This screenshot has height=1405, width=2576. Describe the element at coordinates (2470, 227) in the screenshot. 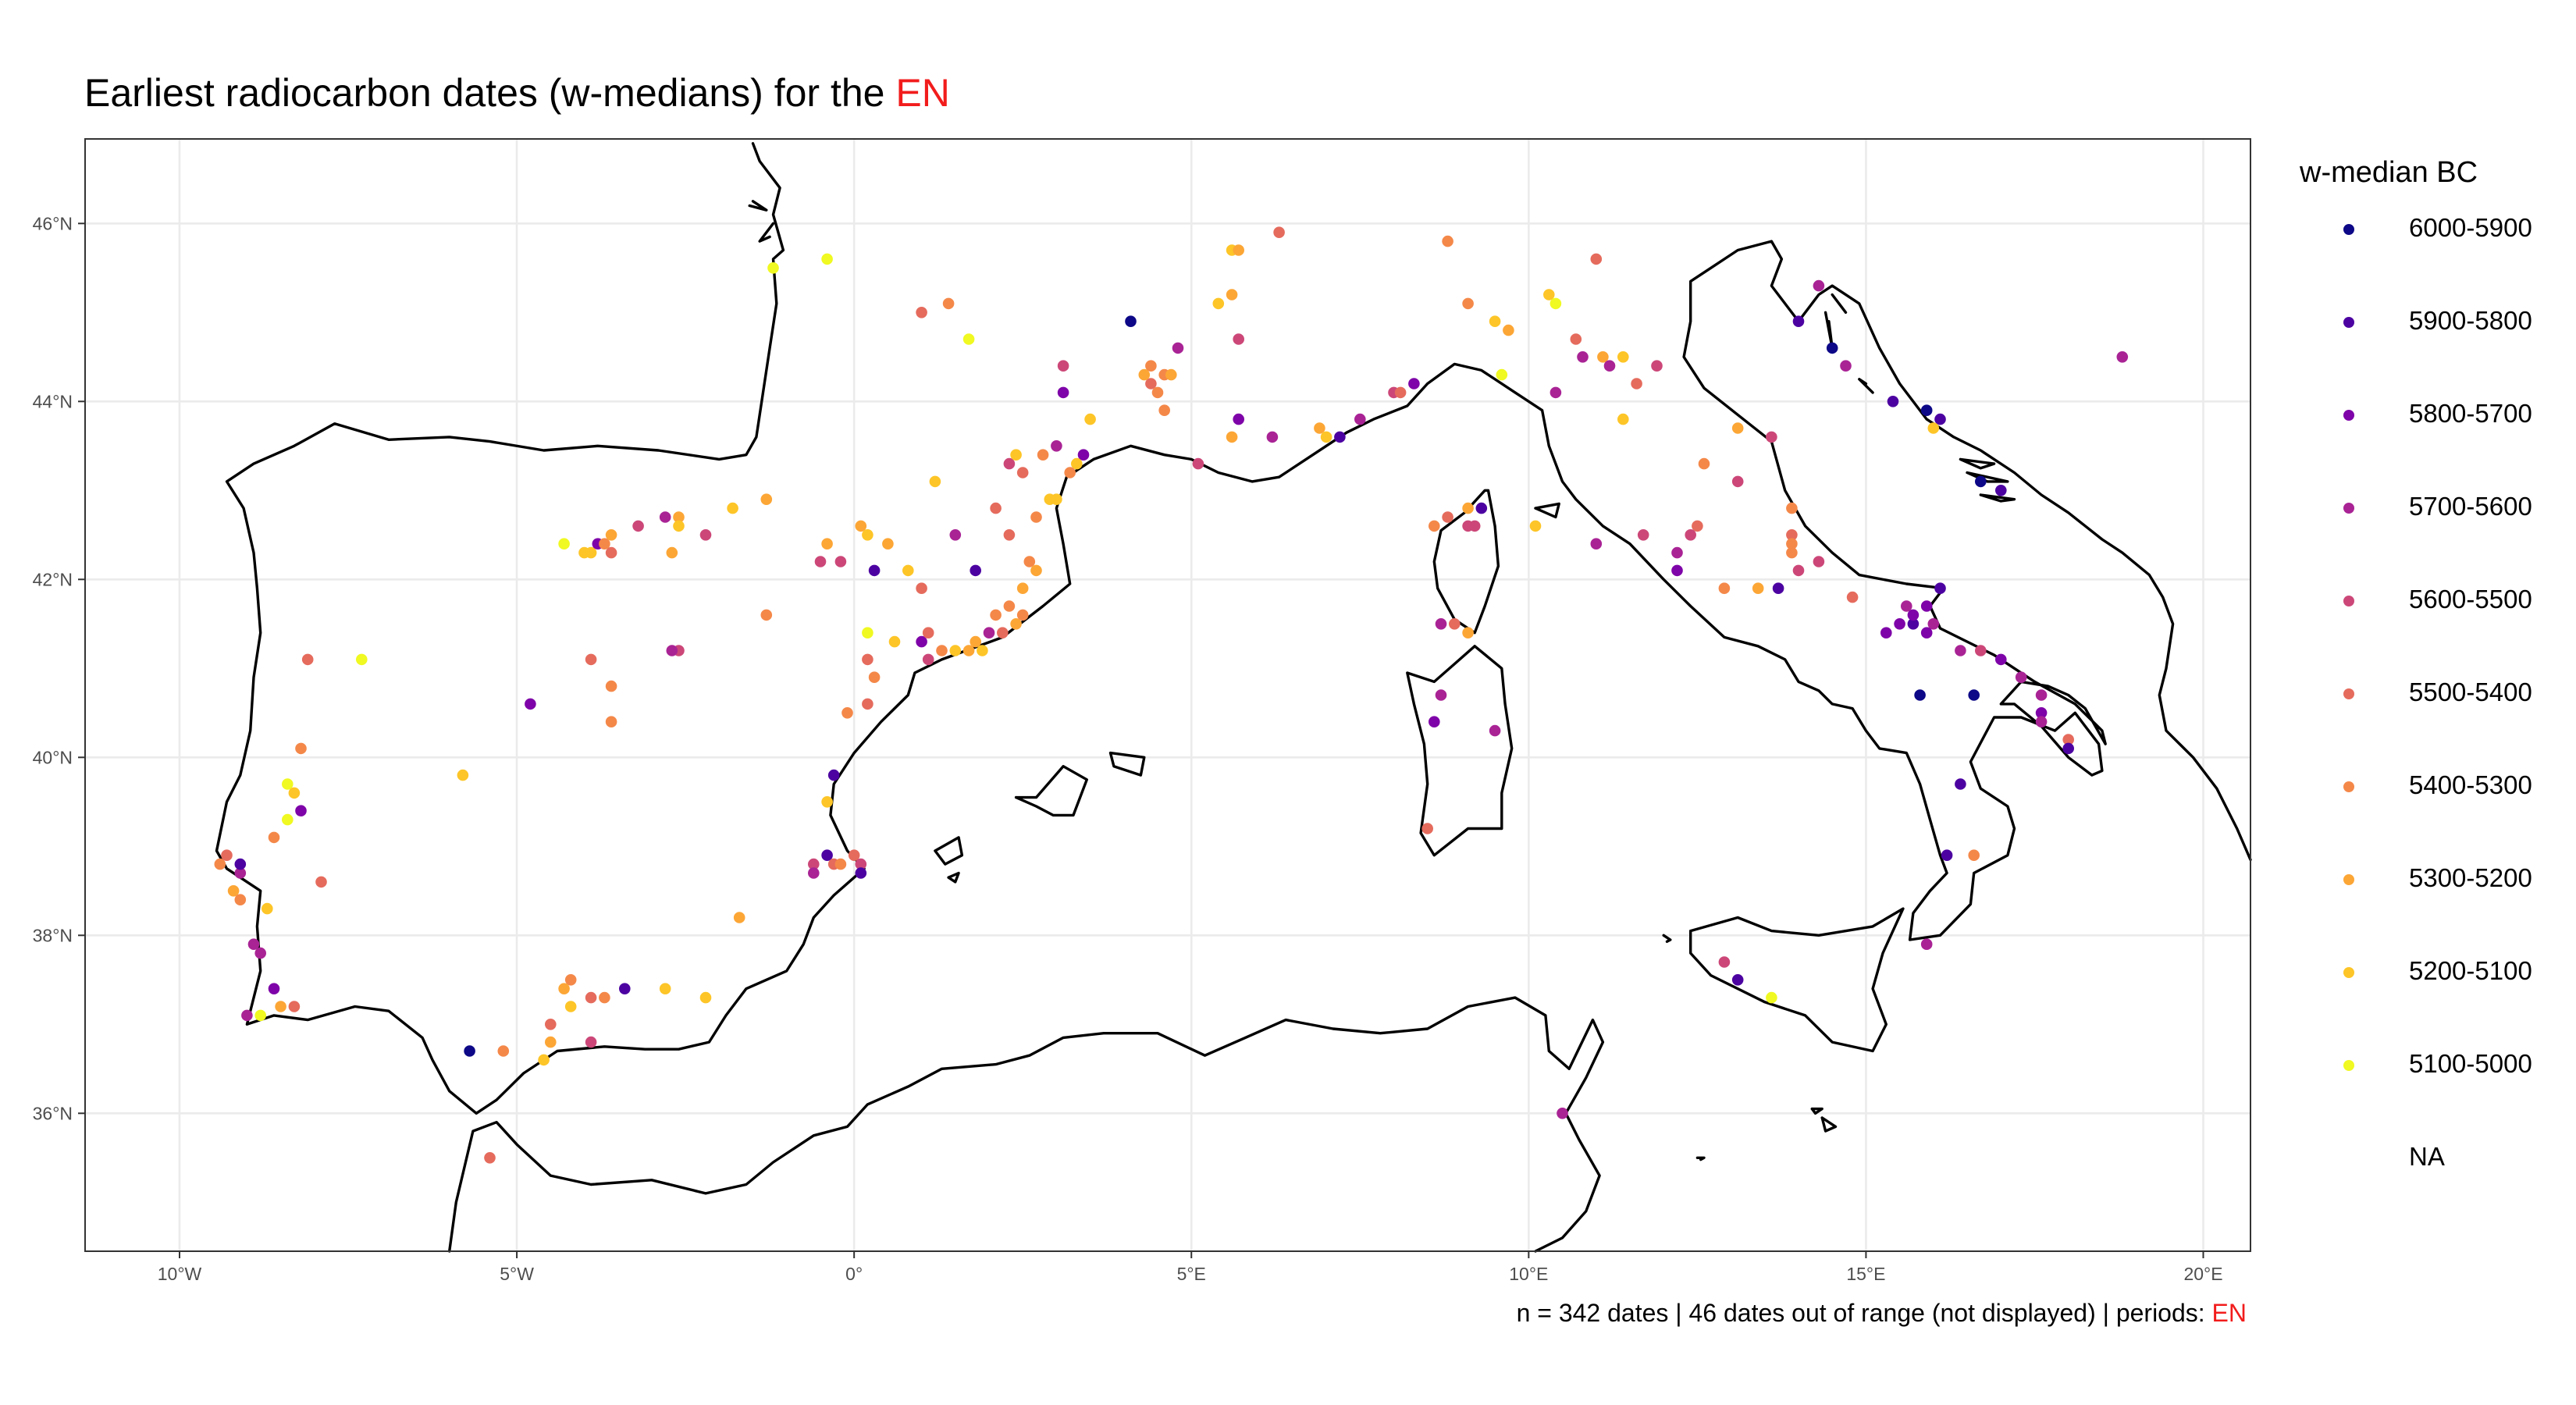

I see `legend-label: 6000-5900` at that location.